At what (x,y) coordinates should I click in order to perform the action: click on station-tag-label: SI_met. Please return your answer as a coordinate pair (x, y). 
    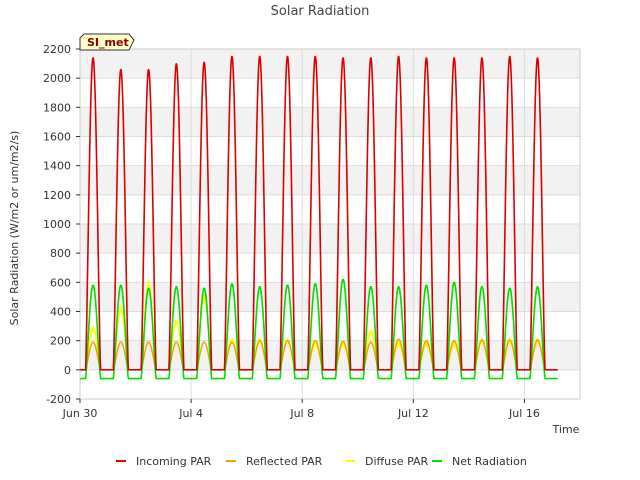
    Looking at the image, I should click on (108, 42).